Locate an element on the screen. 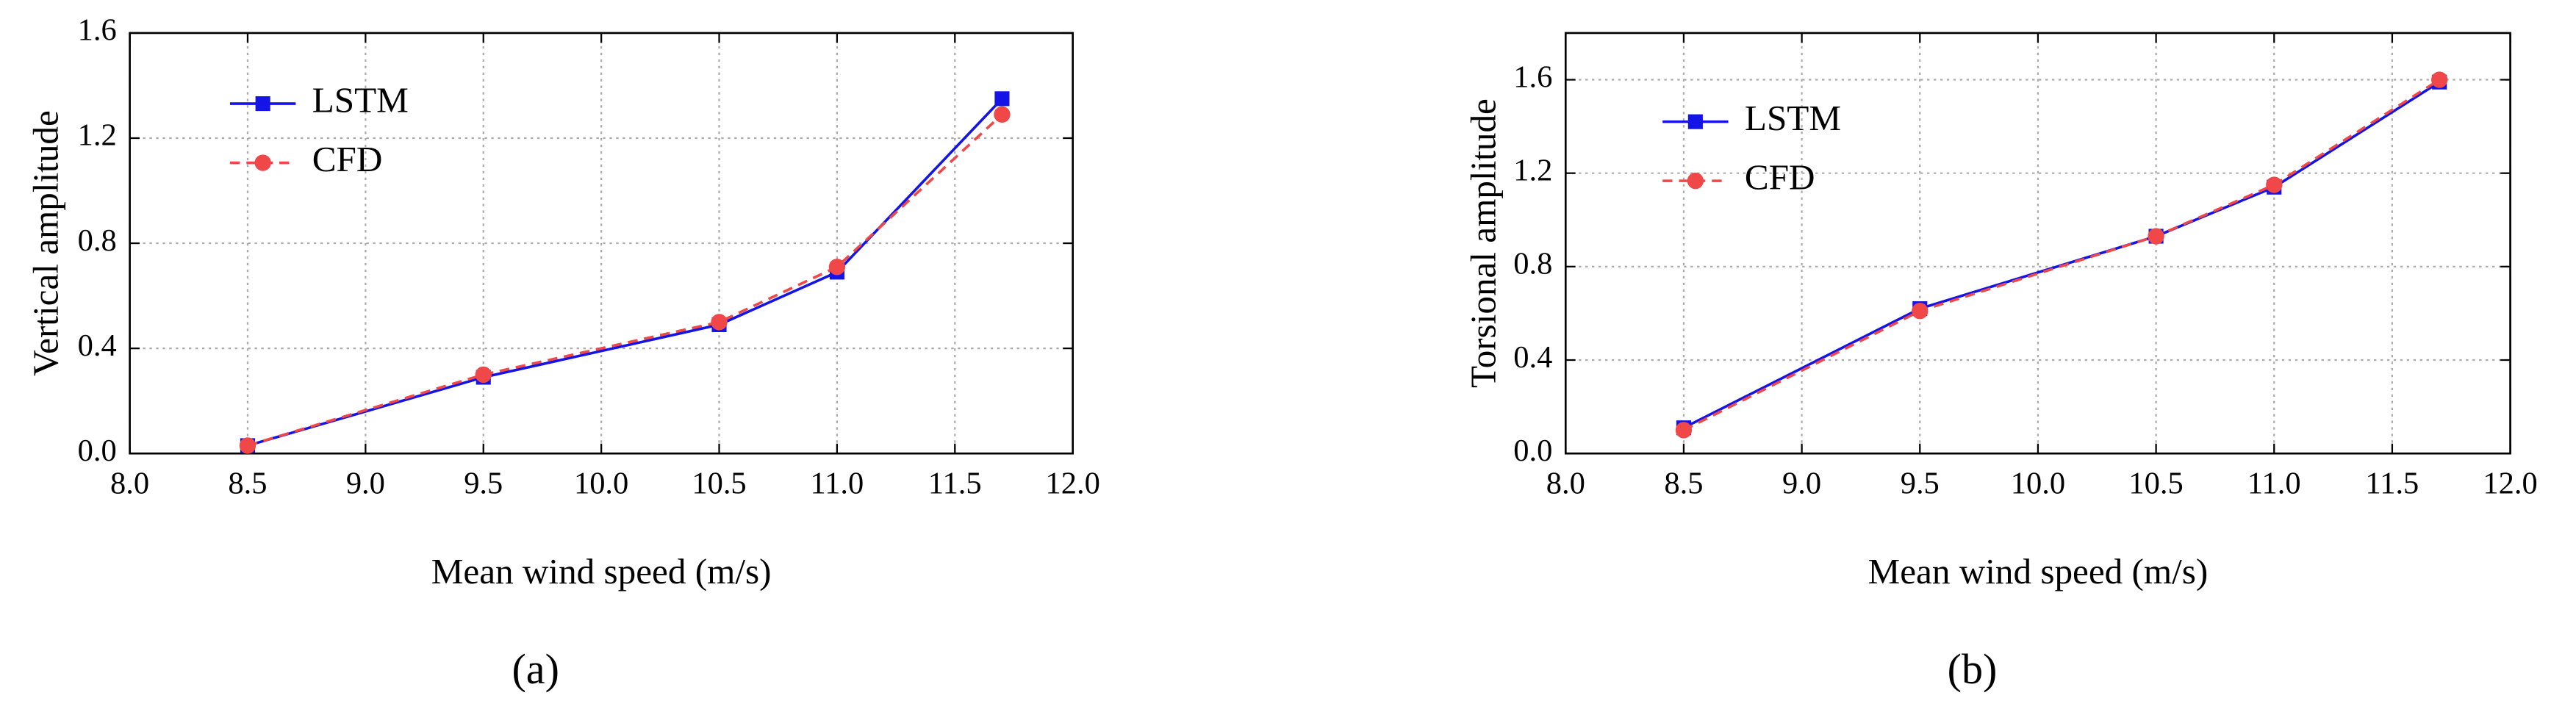 This screenshot has height=723, width=2576. y-axis-label: Vertical amplitude is located at coordinates (45, 243).